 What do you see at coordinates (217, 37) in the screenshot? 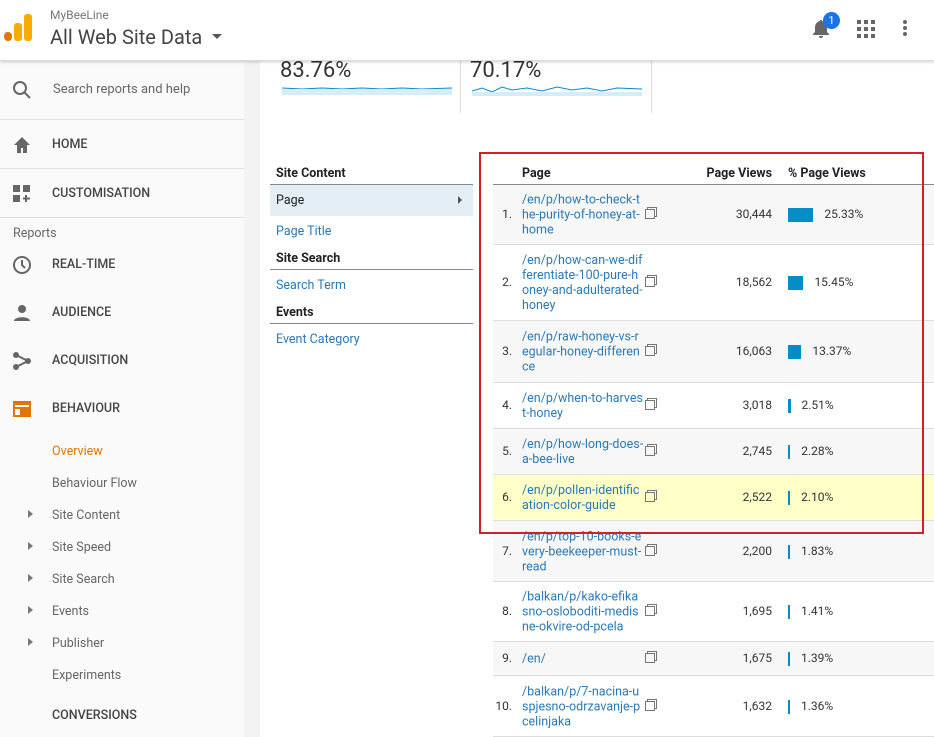
I see `dropdown` at bounding box center [217, 37].